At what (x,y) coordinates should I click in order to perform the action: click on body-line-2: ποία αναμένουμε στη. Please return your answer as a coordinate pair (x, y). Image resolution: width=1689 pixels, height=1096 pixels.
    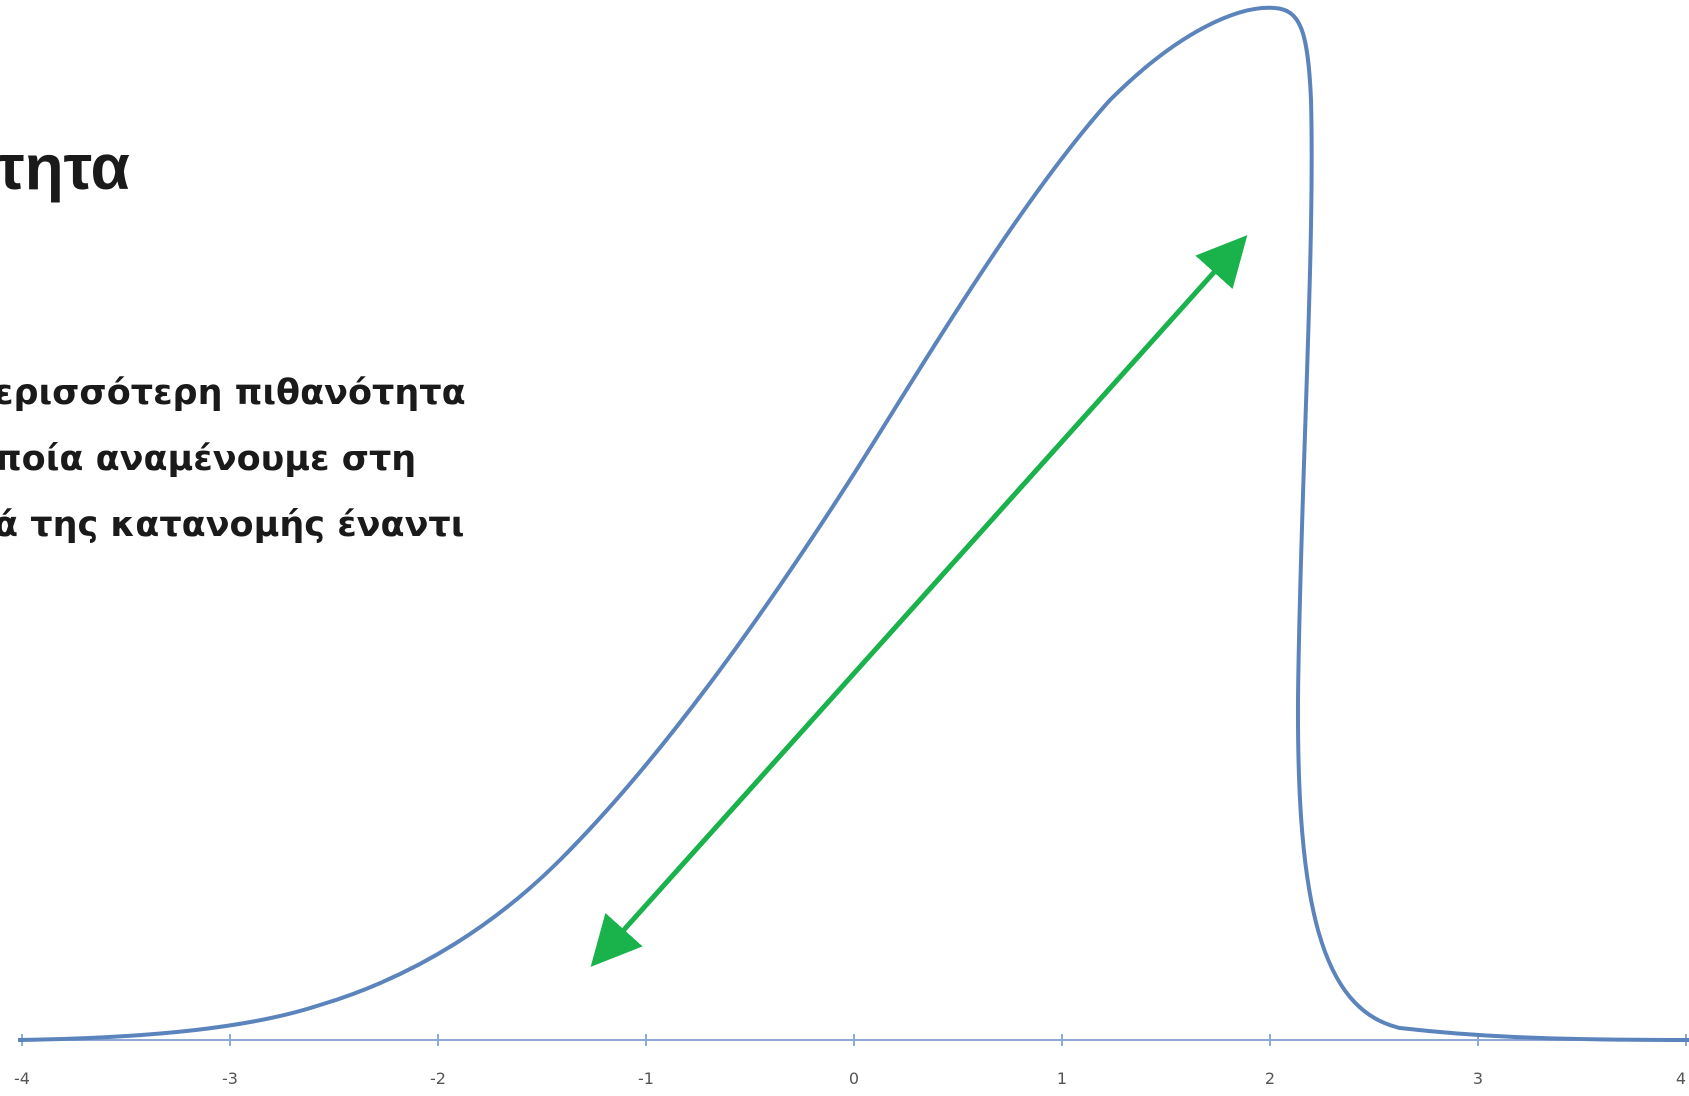
    Looking at the image, I should click on (208, 459).